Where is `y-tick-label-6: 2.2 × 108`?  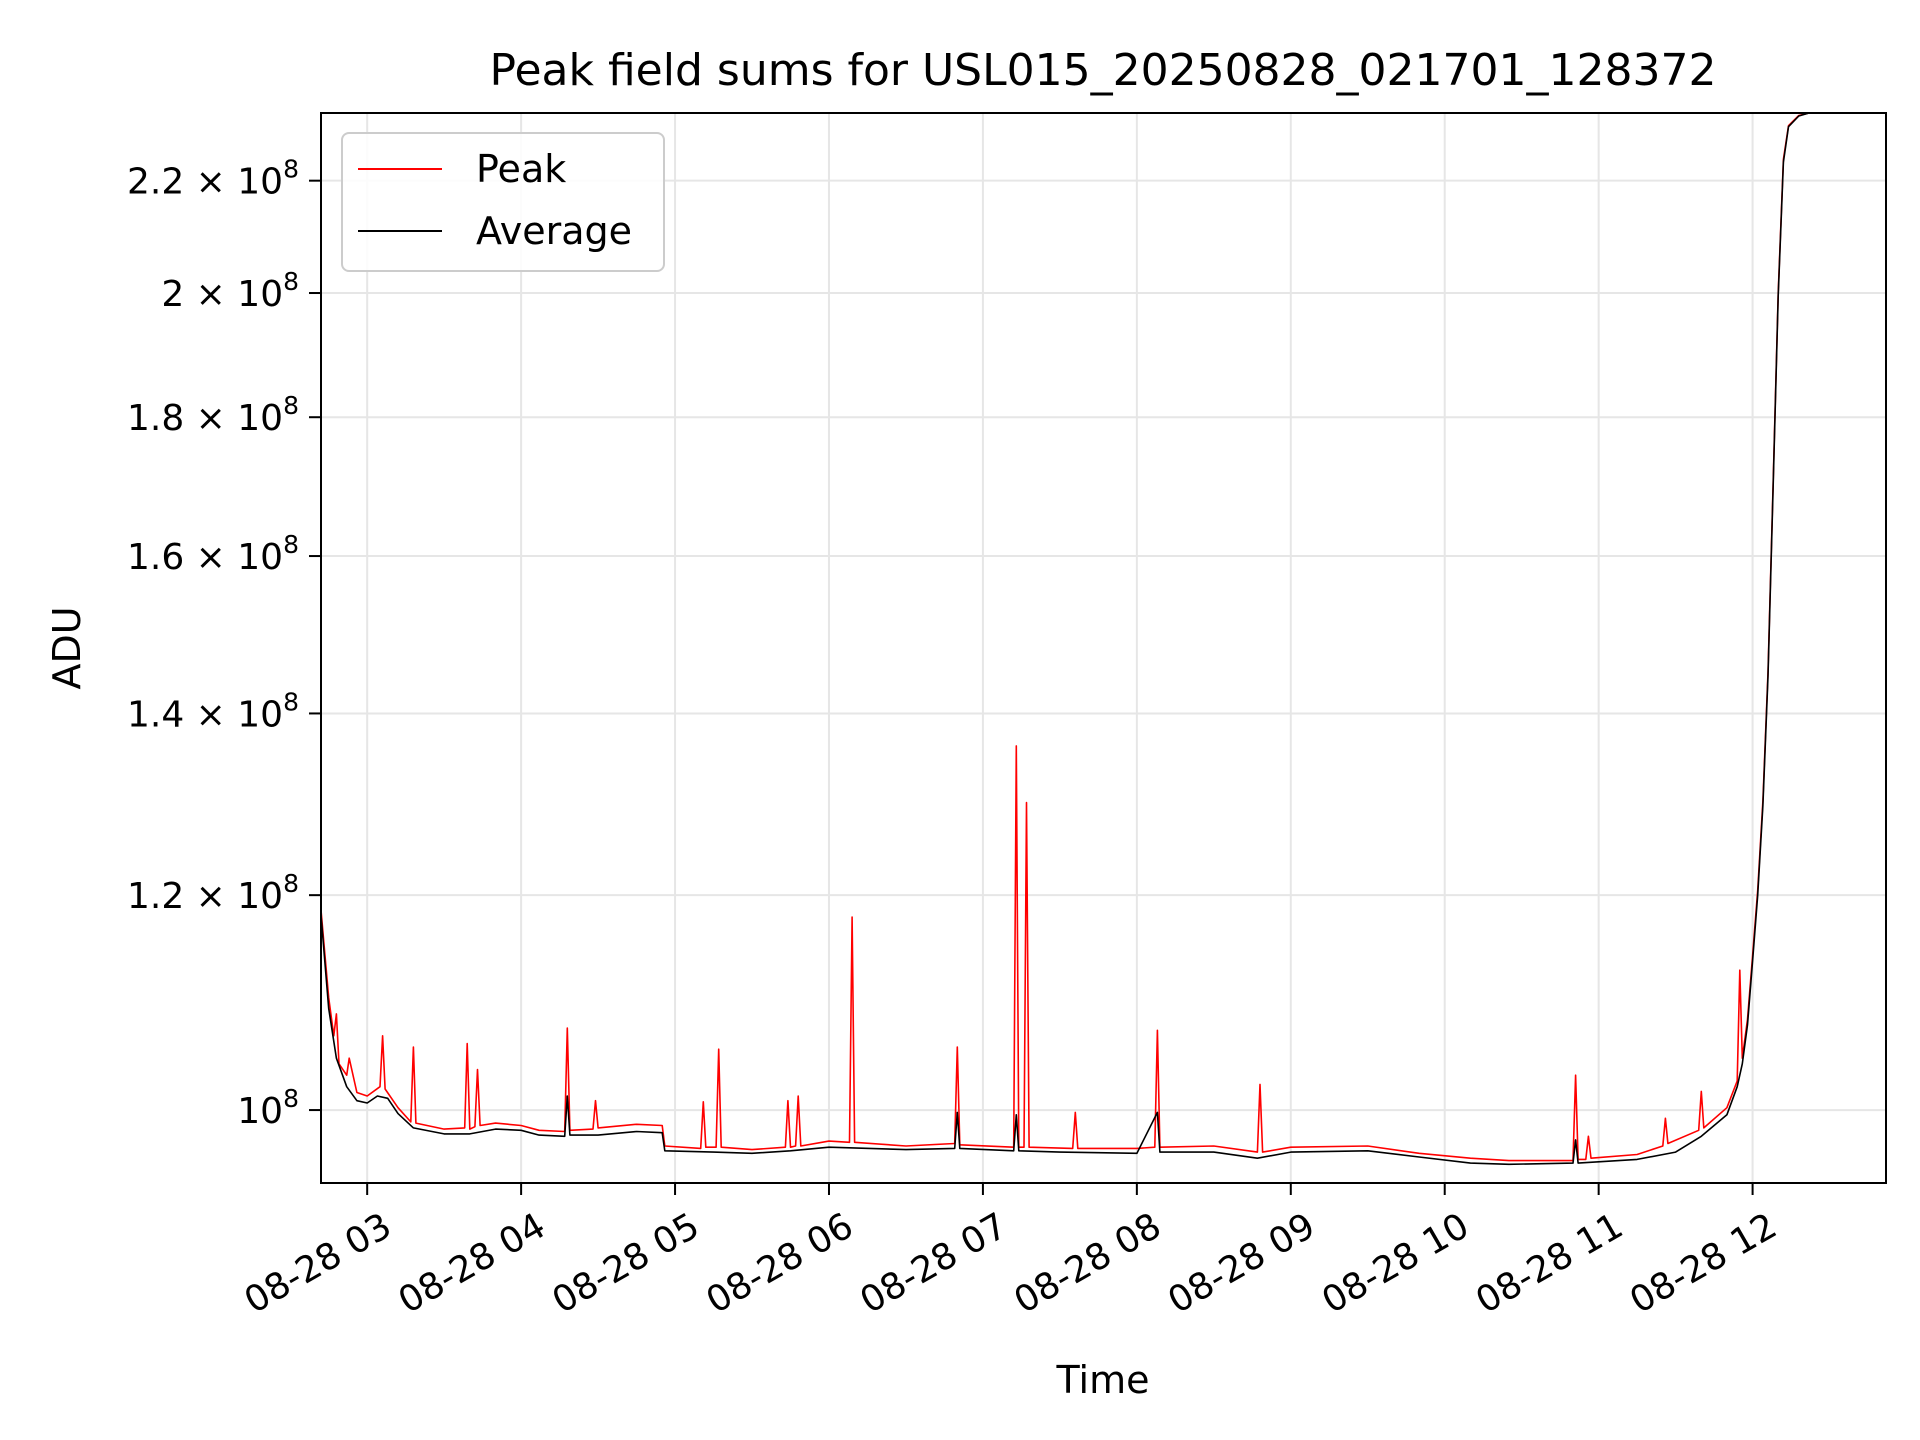
y-tick-label-6: 2.2 × 108 is located at coordinates (213, 179).